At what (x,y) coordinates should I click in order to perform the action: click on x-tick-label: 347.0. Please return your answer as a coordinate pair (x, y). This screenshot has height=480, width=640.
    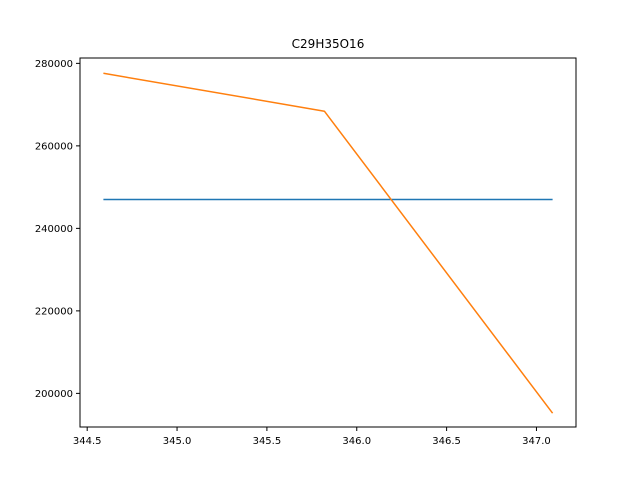
    Looking at the image, I should click on (536, 441).